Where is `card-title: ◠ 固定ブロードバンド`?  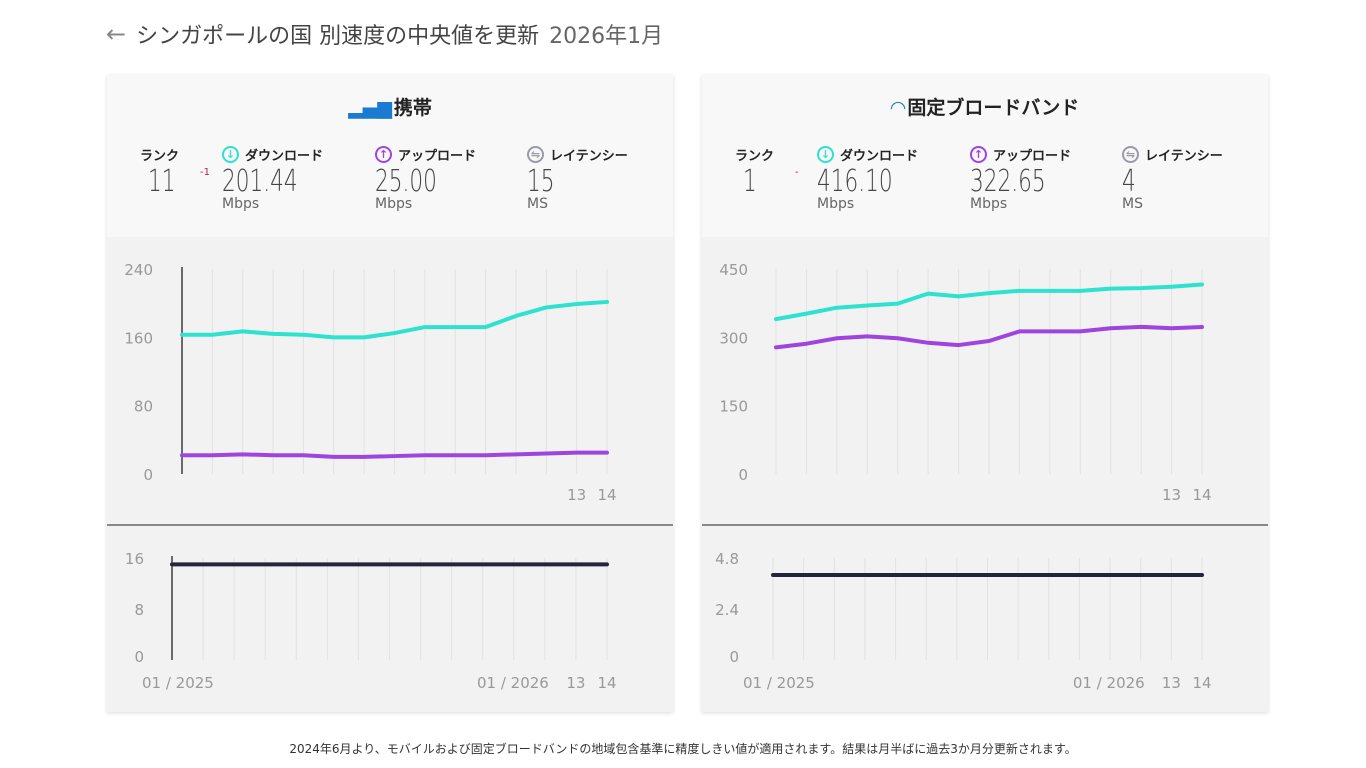 card-title: ◠ 固定ブロードバンド is located at coordinates (985, 97).